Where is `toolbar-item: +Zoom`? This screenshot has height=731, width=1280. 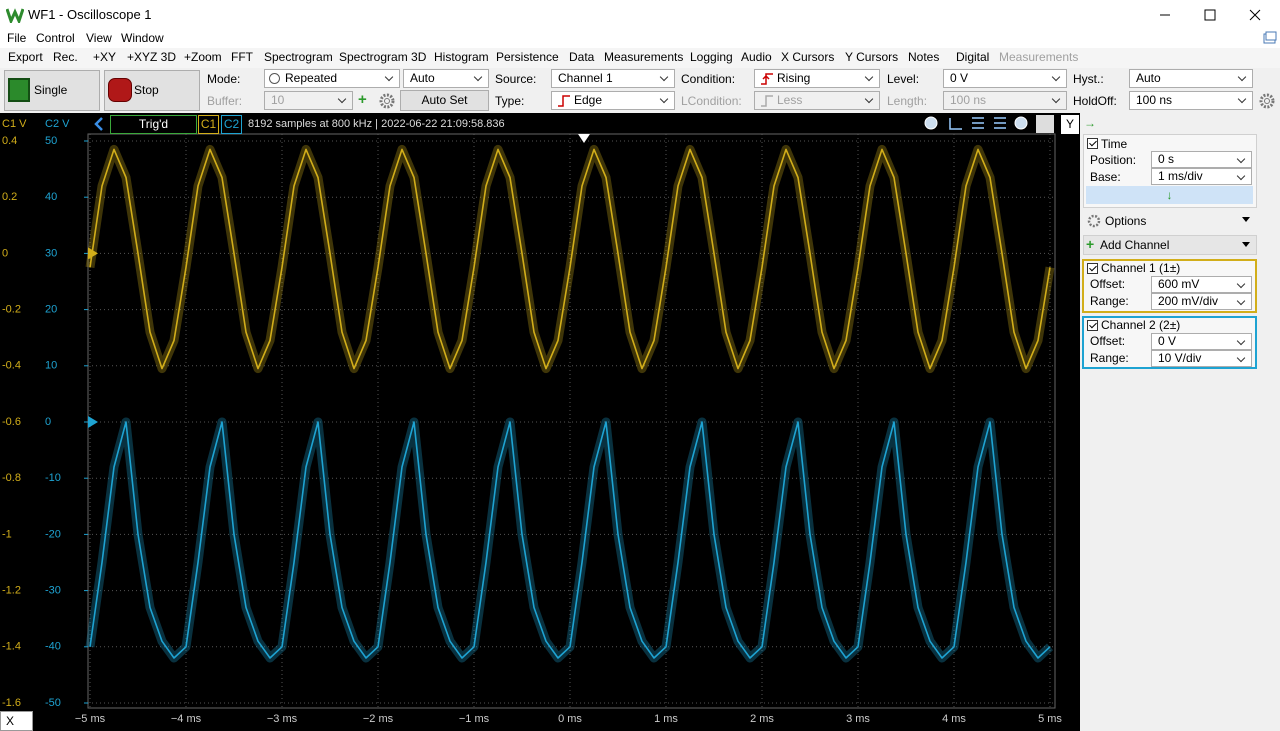
toolbar-item: +Zoom is located at coordinates (203, 57).